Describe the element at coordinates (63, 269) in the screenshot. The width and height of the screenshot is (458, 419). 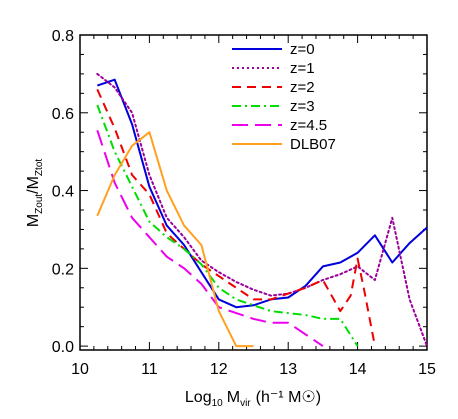
I see `y-tick-label: 0.2` at that location.